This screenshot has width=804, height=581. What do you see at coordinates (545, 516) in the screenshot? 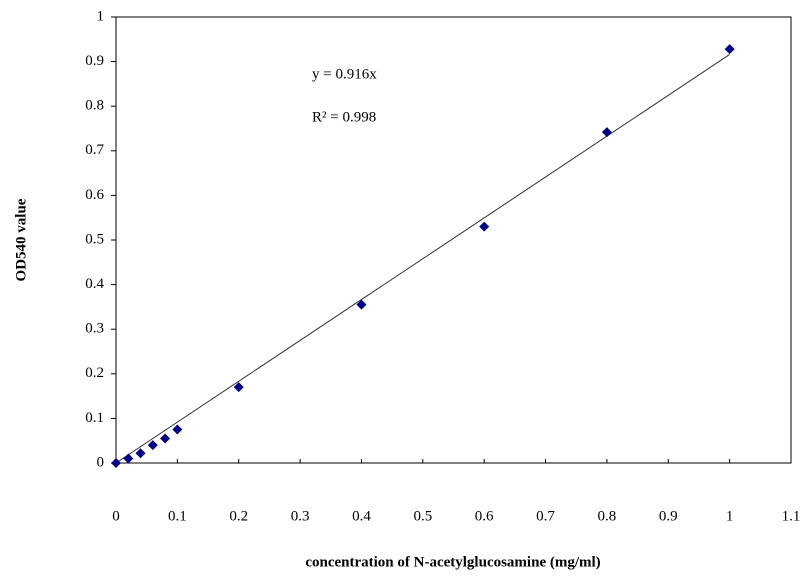
I see `x-tick-label: 0.7` at bounding box center [545, 516].